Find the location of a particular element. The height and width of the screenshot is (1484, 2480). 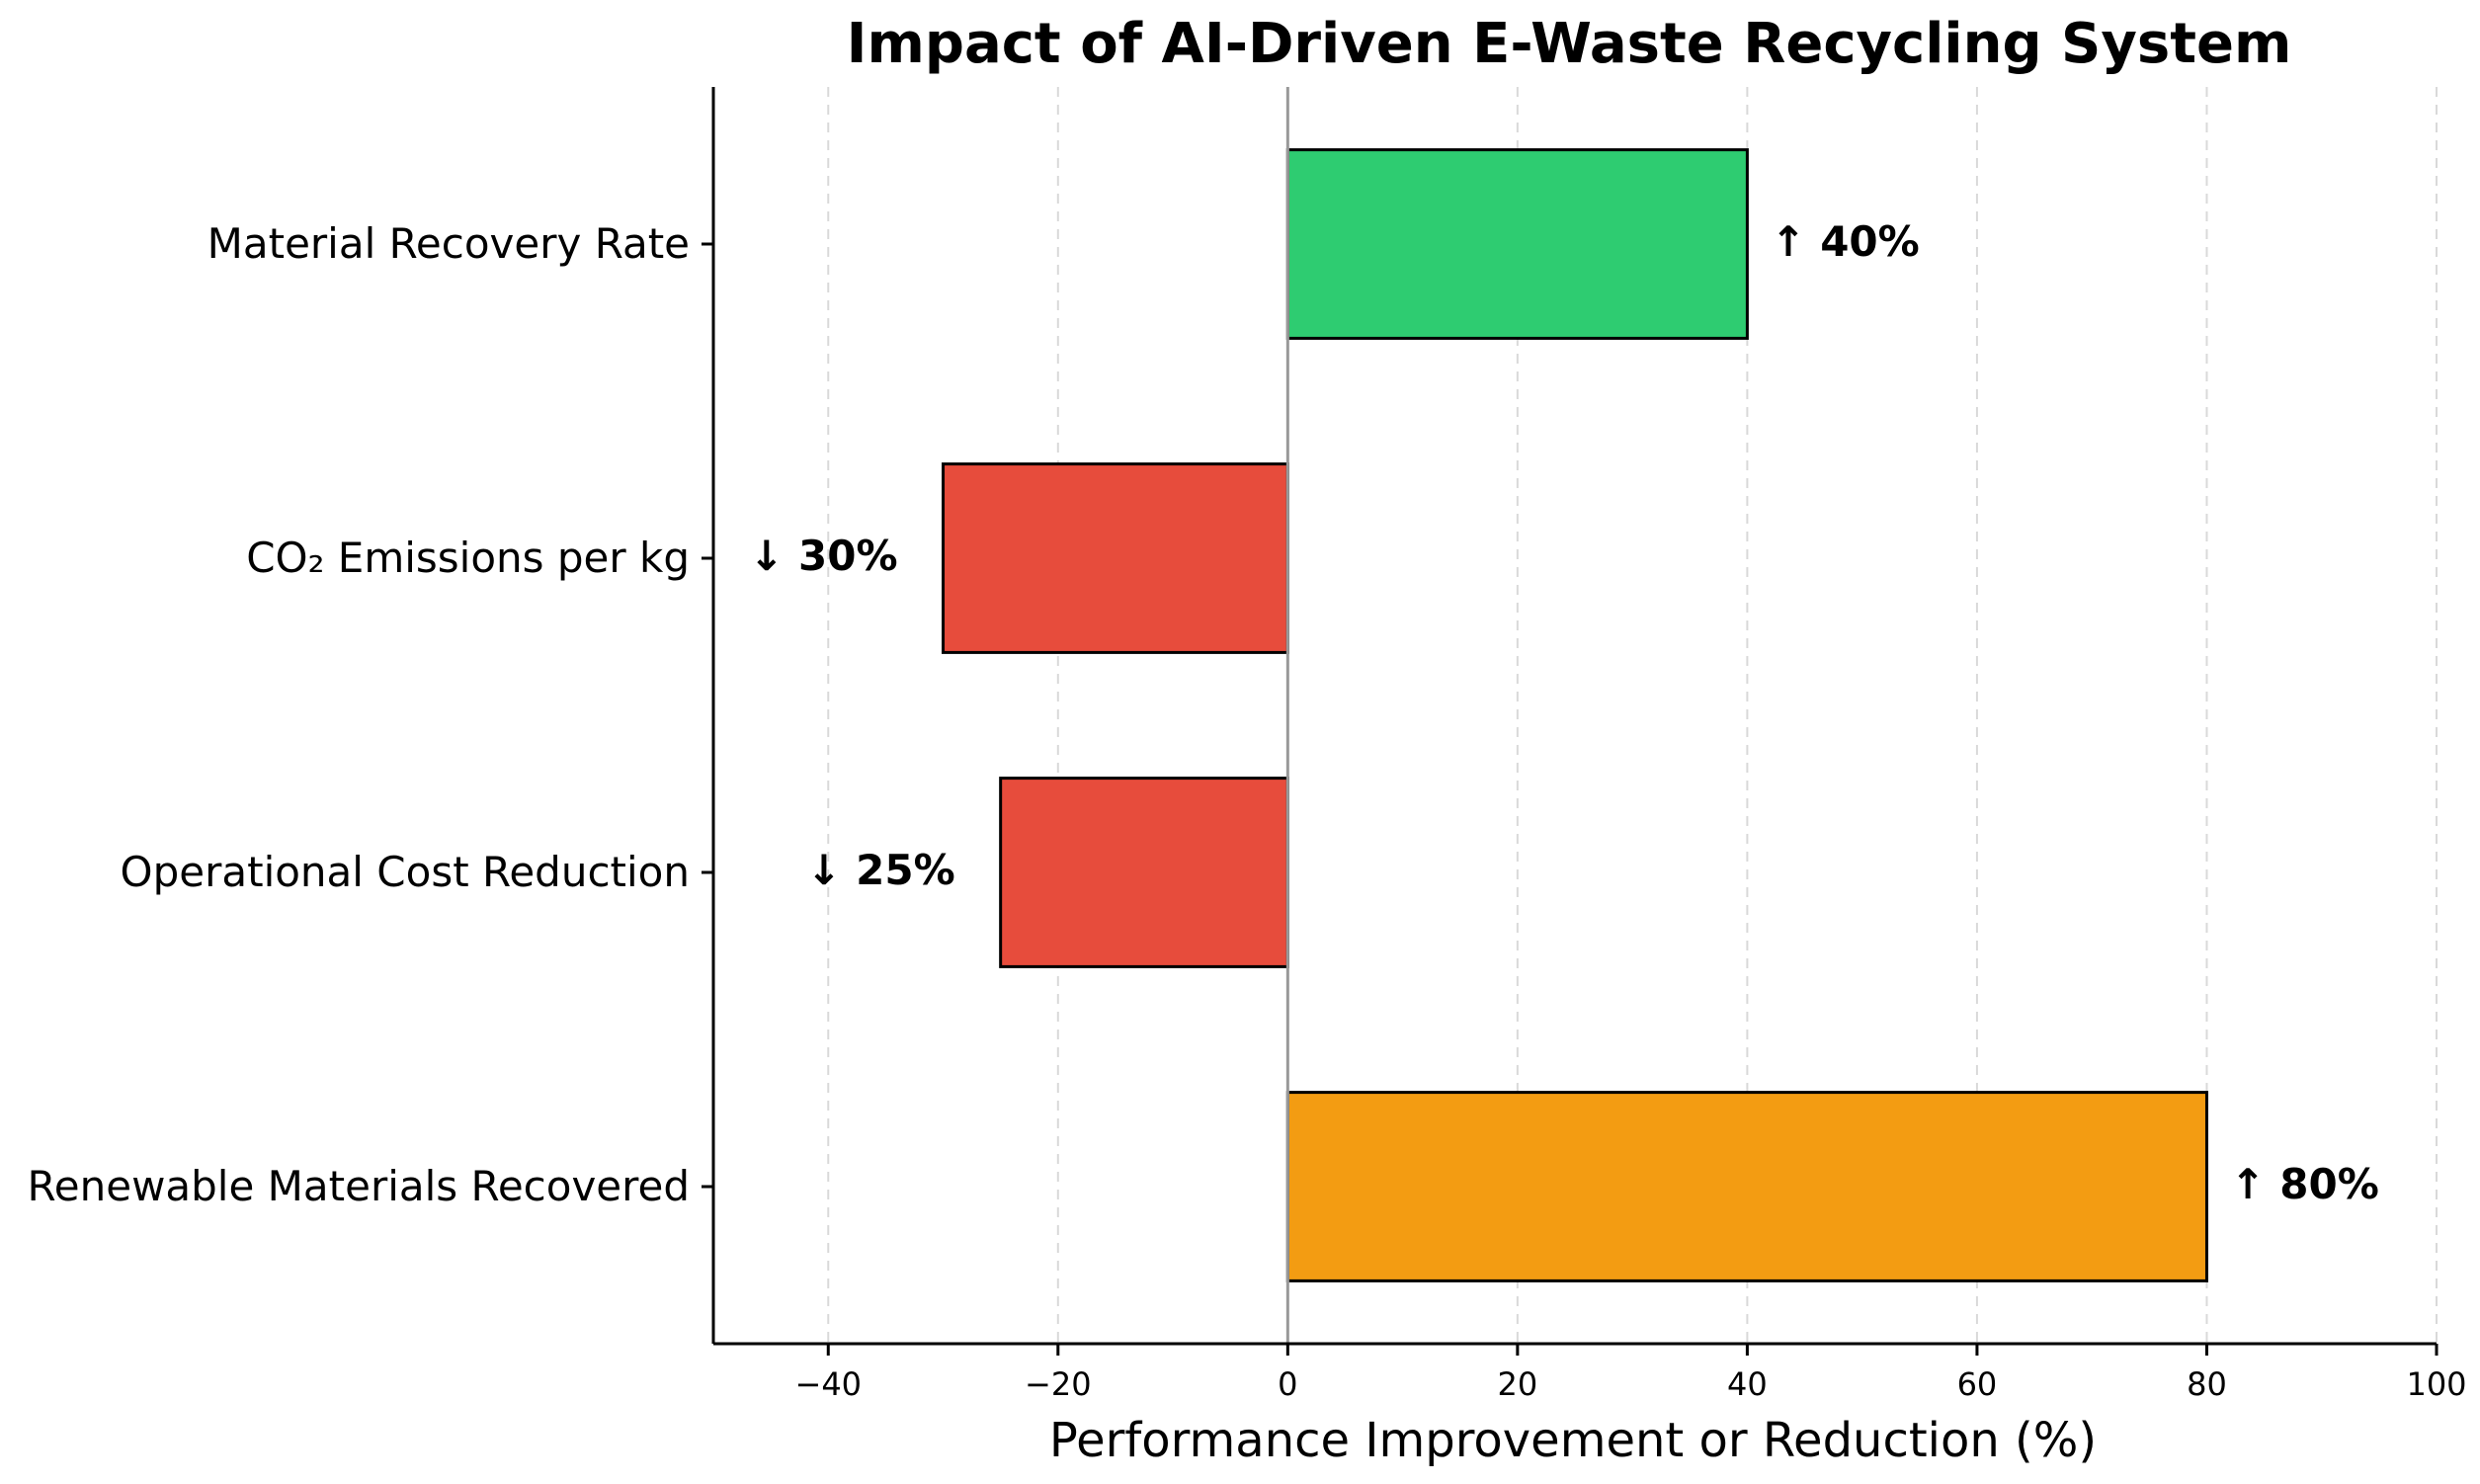

x-tick-label: 20 is located at coordinates (1518, 1384).